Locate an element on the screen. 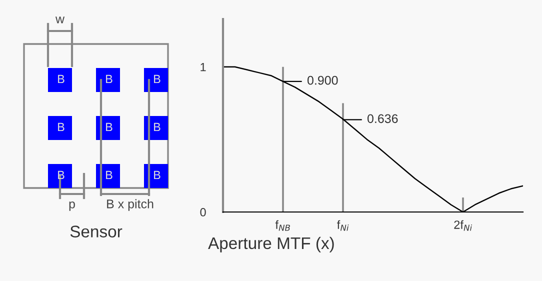 This screenshot has height=281, width=542. annotation: 0.900 is located at coordinates (322, 80).